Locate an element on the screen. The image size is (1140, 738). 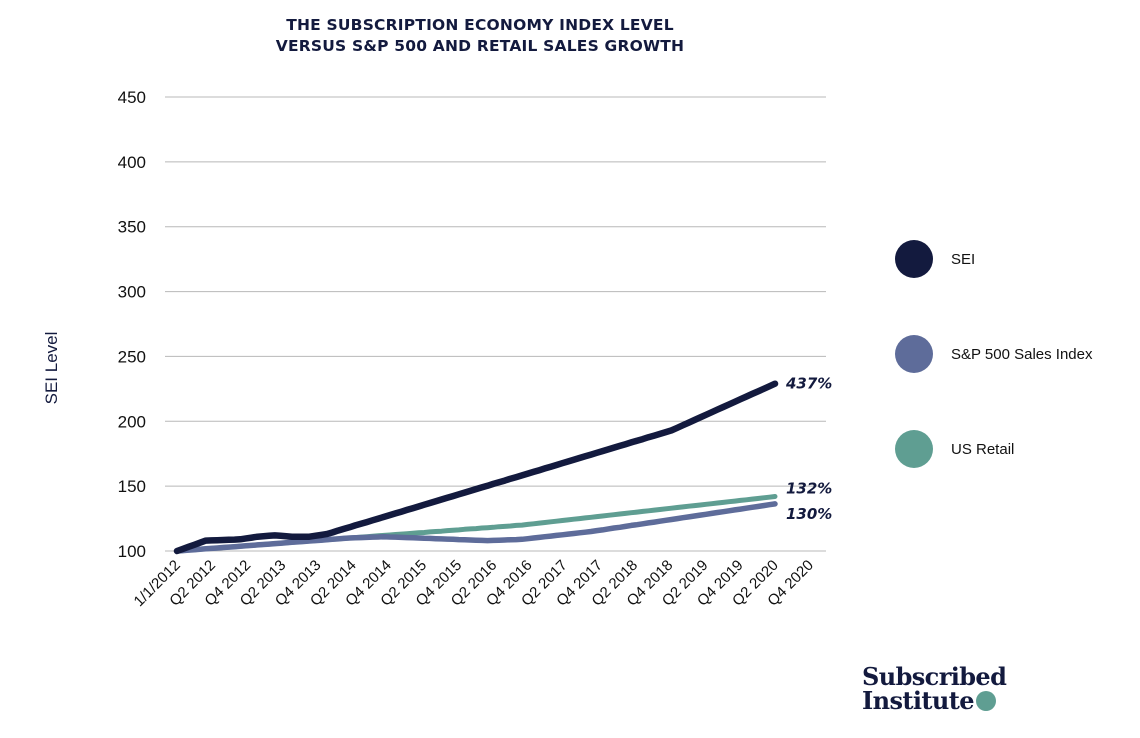
legend-item: SEI is located at coordinates (935, 259).